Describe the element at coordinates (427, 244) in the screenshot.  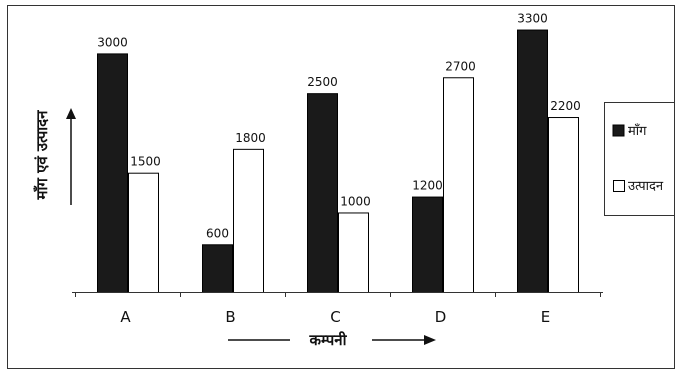
I see `bar-D-demand` at that location.